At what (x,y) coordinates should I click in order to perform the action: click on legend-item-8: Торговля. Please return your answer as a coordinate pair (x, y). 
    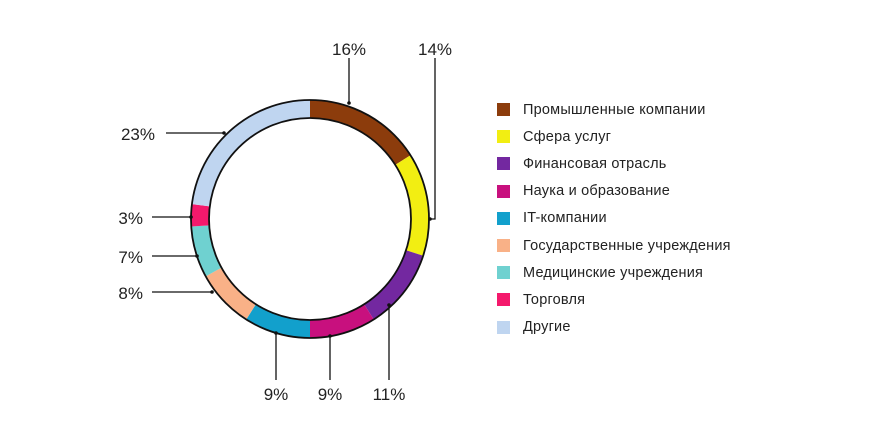
    Looking at the image, I should click on (614, 299).